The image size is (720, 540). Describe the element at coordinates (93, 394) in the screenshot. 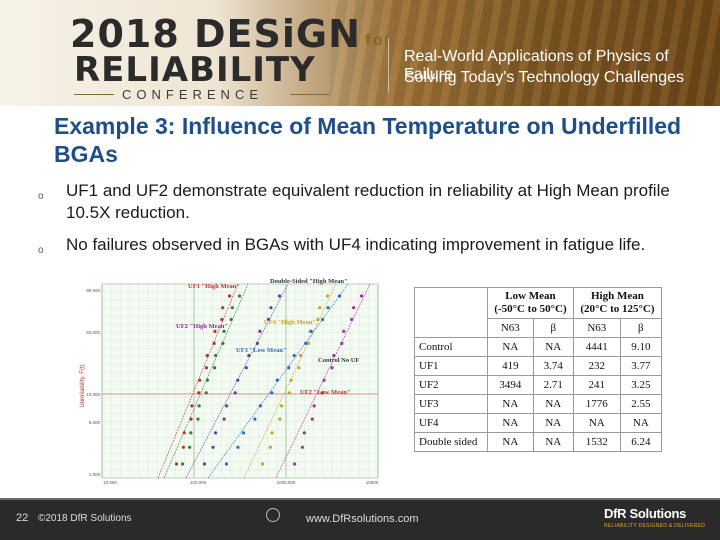

I see `y-tick-label: 10.000` at that location.